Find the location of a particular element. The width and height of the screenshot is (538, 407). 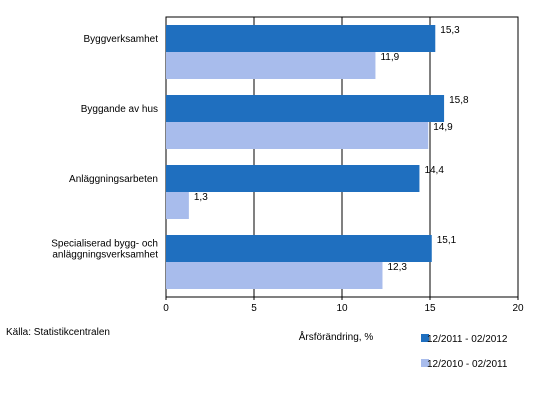

xtick-label-2: 10 is located at coordinates (342, 308).